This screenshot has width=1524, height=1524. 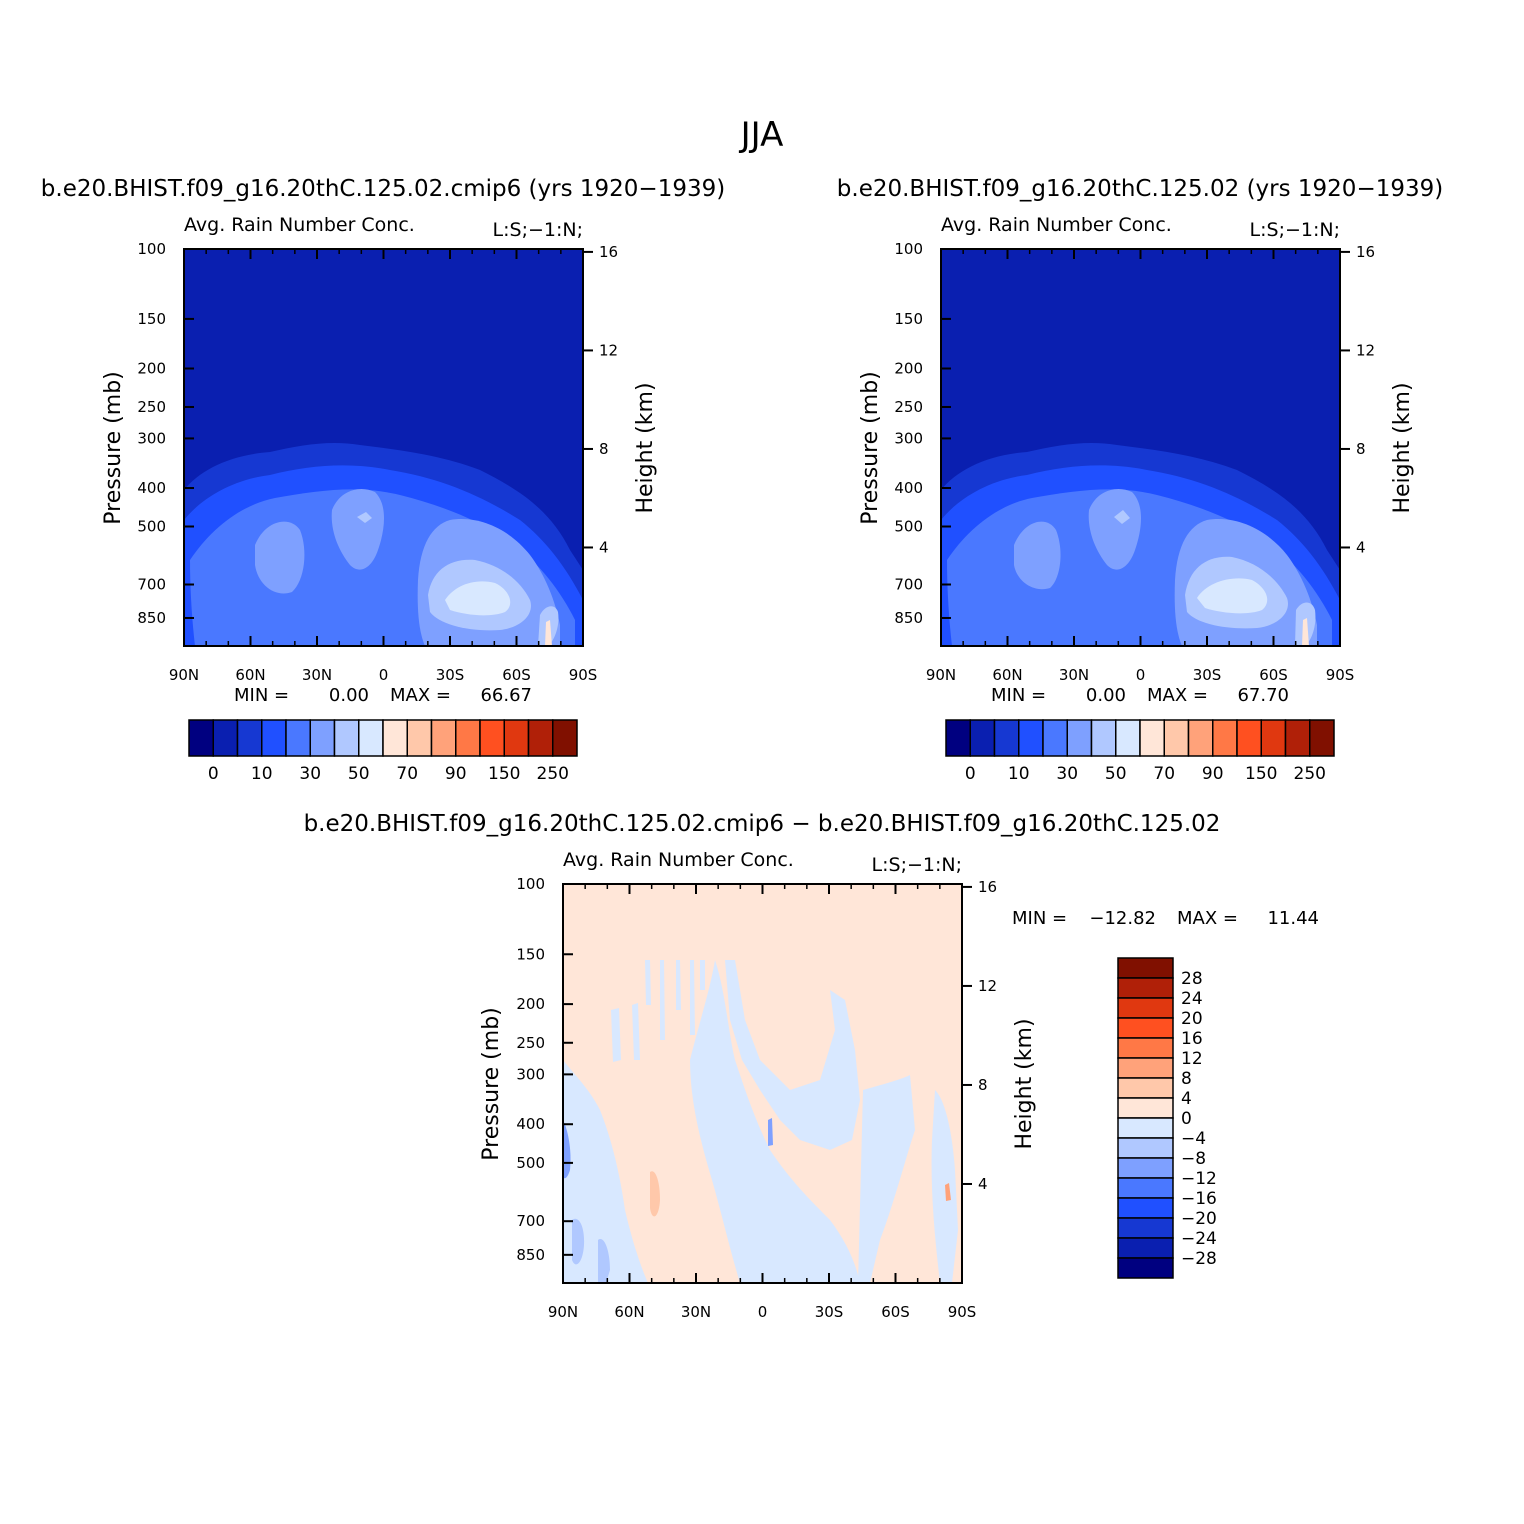 What do you see at coordinates (1186, 1099) in the screenshot?
I see `colorbar-label: 4` at bounding box center [1186, 1099].